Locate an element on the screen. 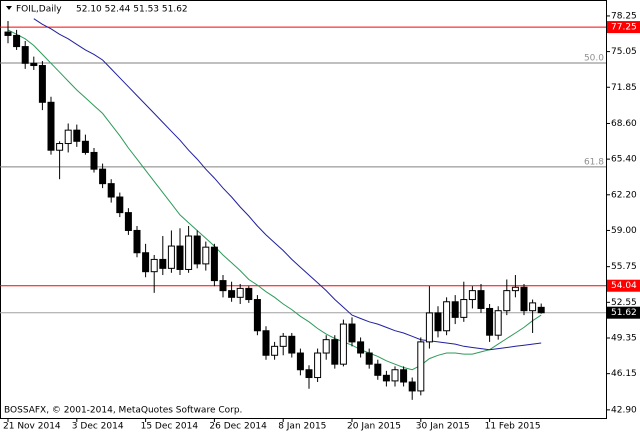 This screenshot has height=432, width=640. y-tick-label: 46.15 is located at coordinates (624, 374).